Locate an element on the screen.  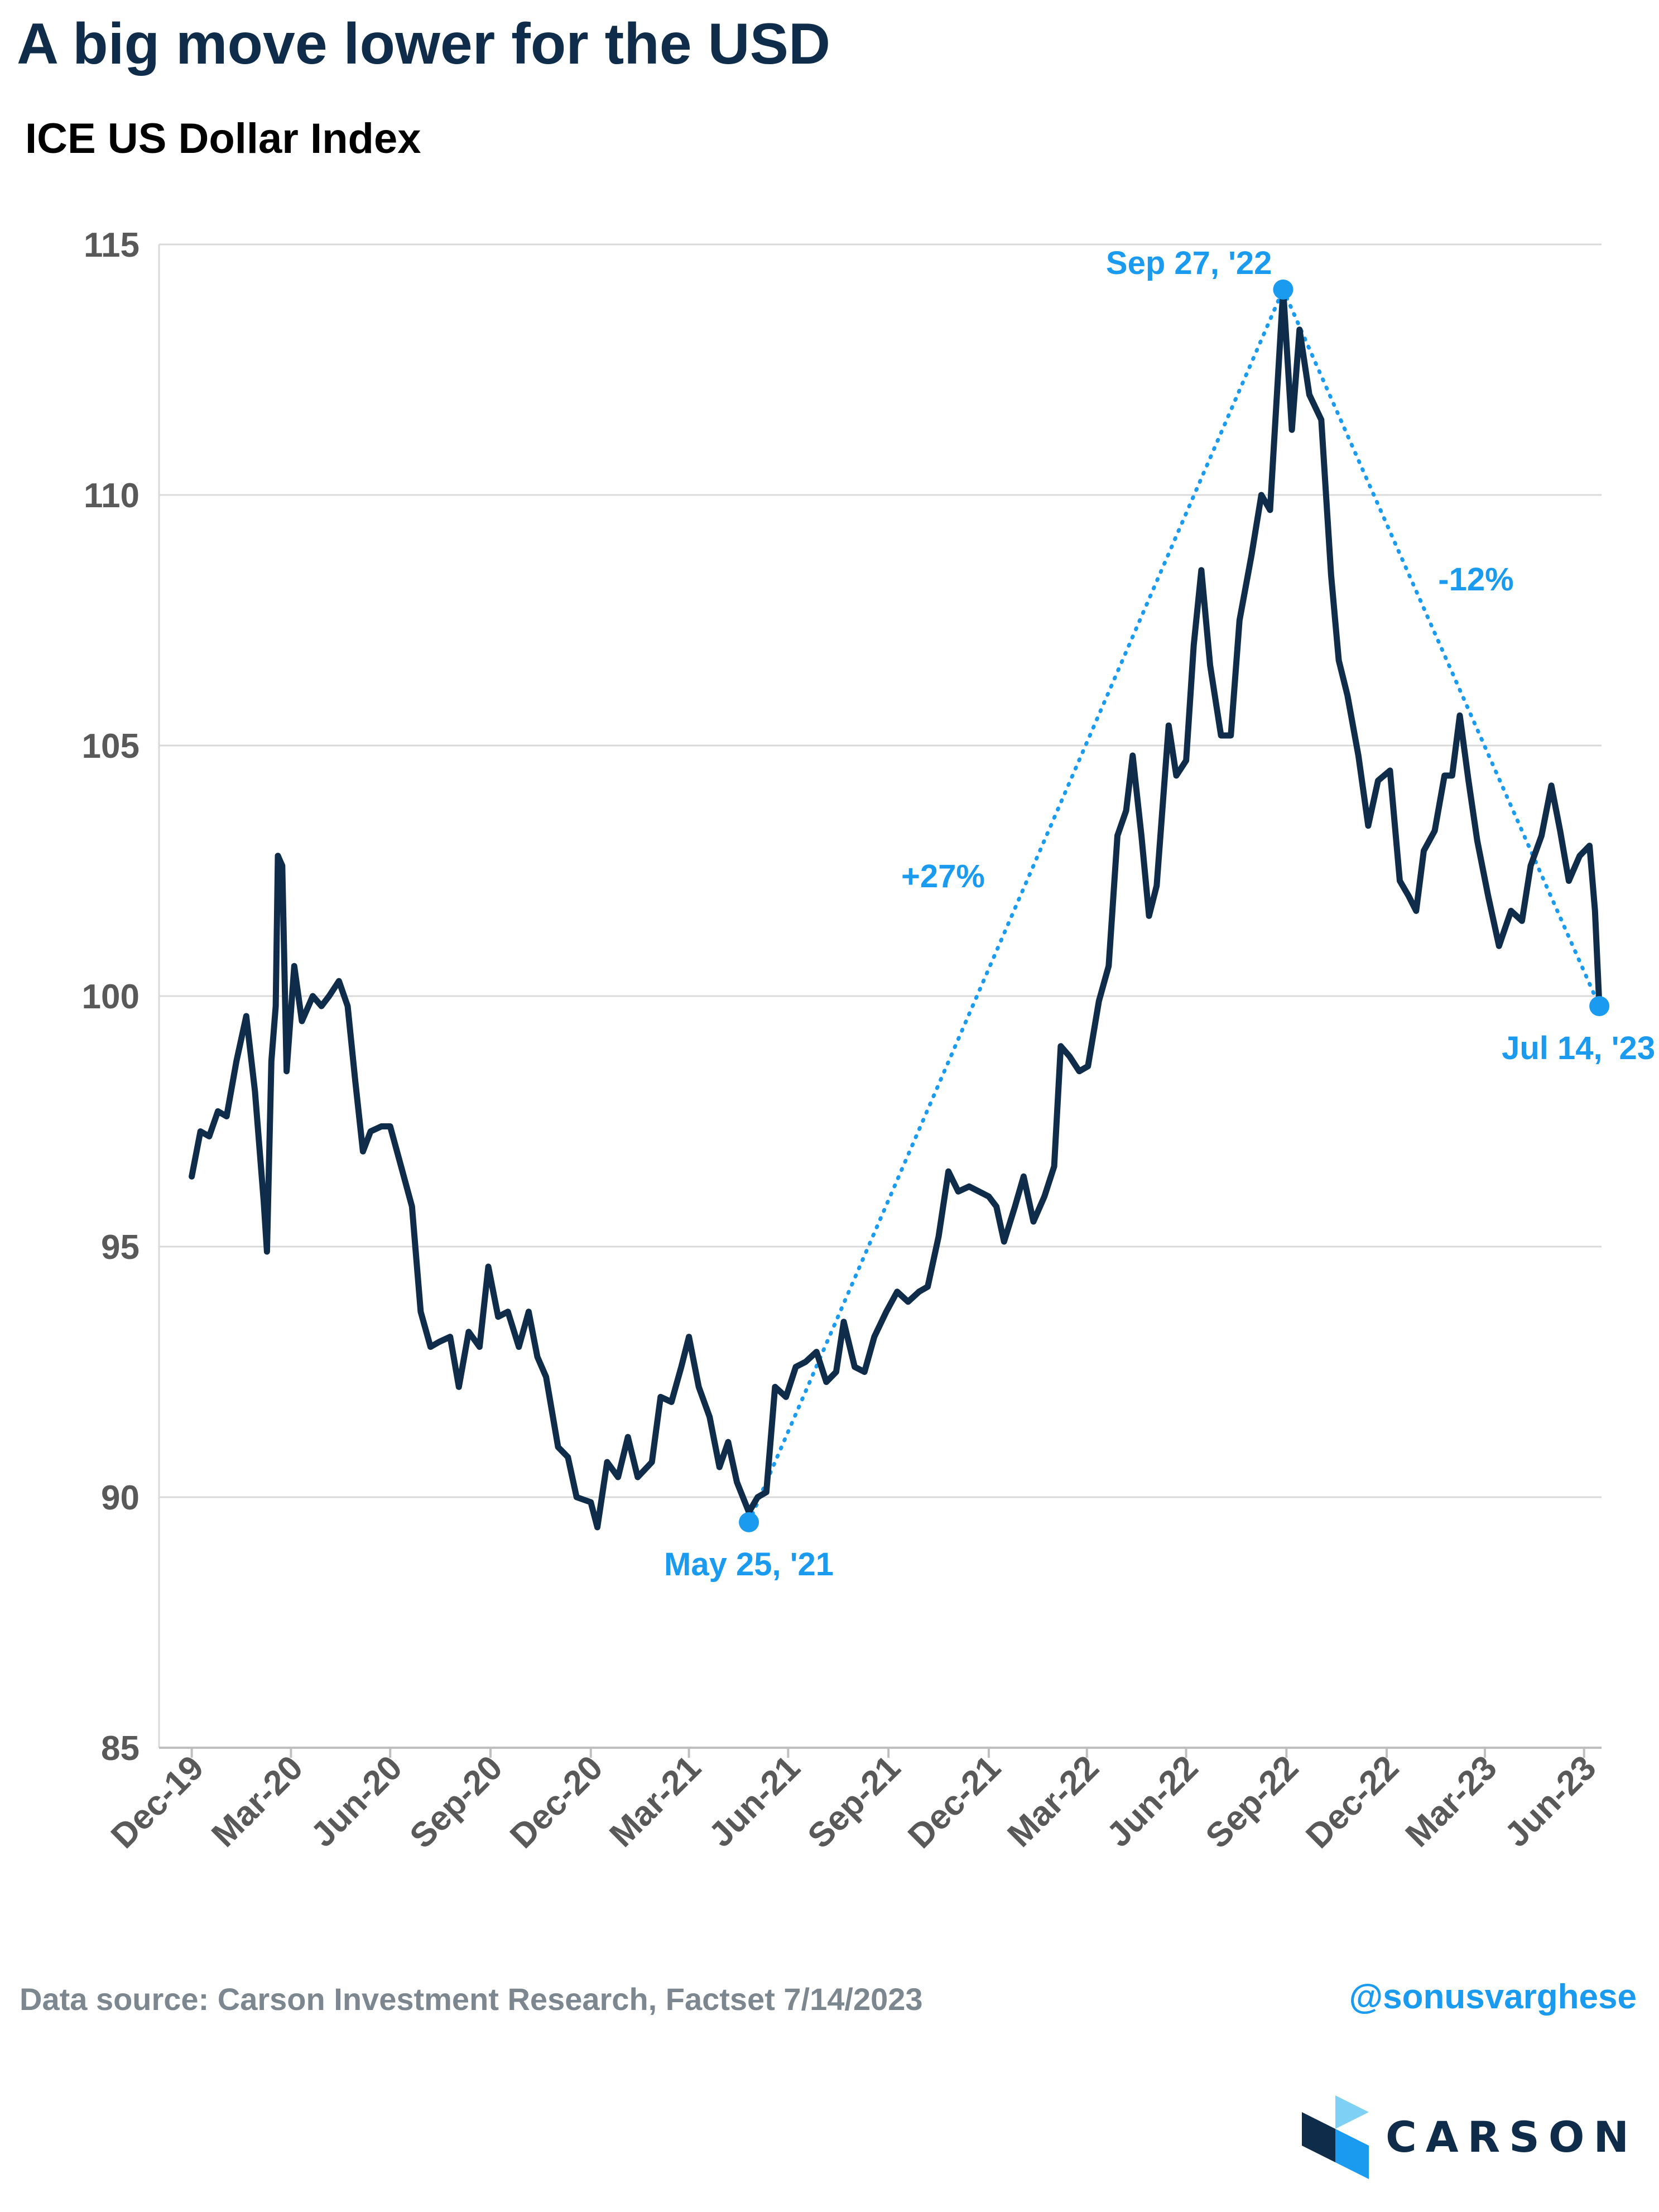
x-tick-label: Mar-23 is located at coordinates (1451, 1801).